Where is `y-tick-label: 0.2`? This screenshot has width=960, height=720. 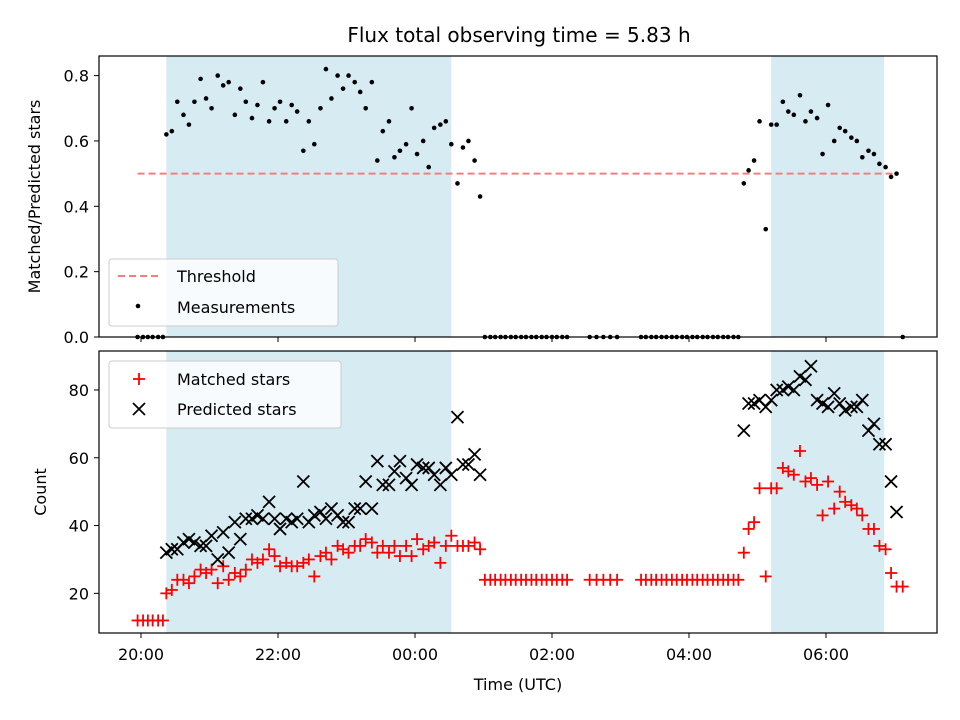 y-tick-label: 0.2 is located at coordinates (76, 272).